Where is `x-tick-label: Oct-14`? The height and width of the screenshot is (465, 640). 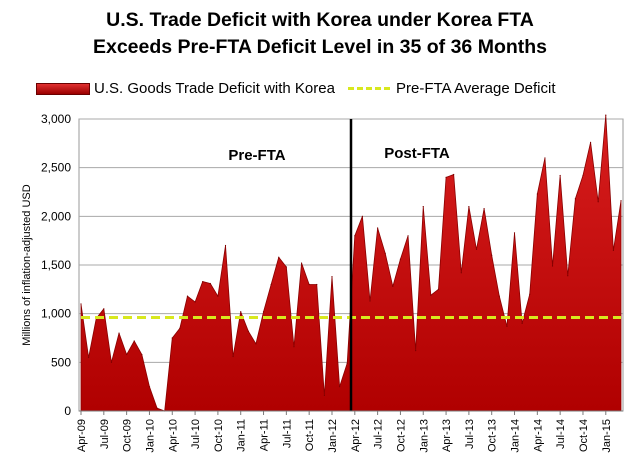
x-tick-label: Oct-14 is located at coordinates (584, 435).